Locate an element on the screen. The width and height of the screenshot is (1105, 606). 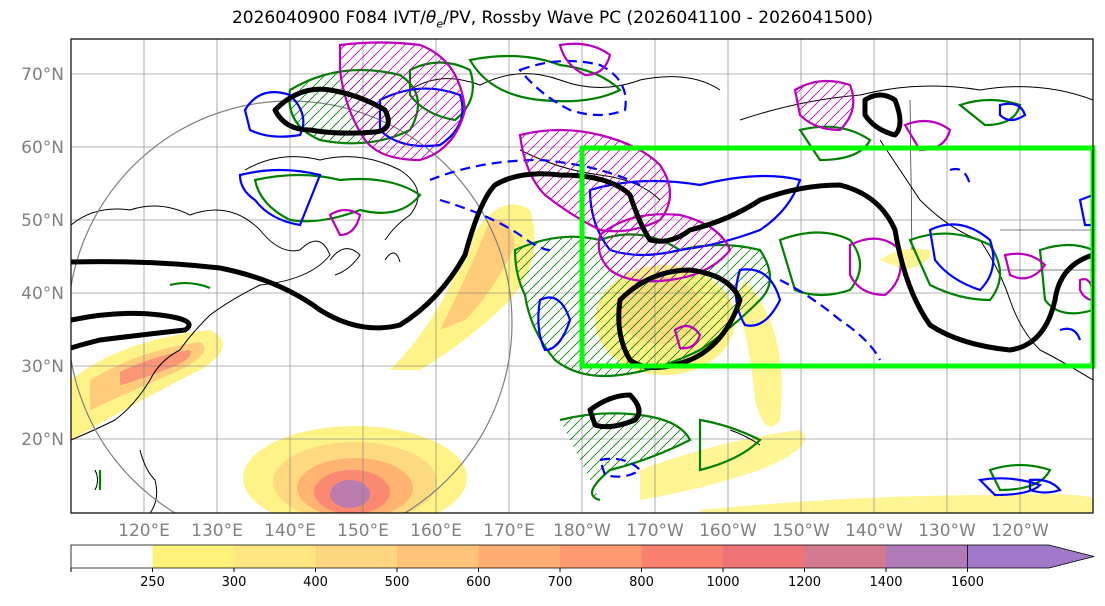
colorbar-level-label: 800 is located at coordinates (641, 582).